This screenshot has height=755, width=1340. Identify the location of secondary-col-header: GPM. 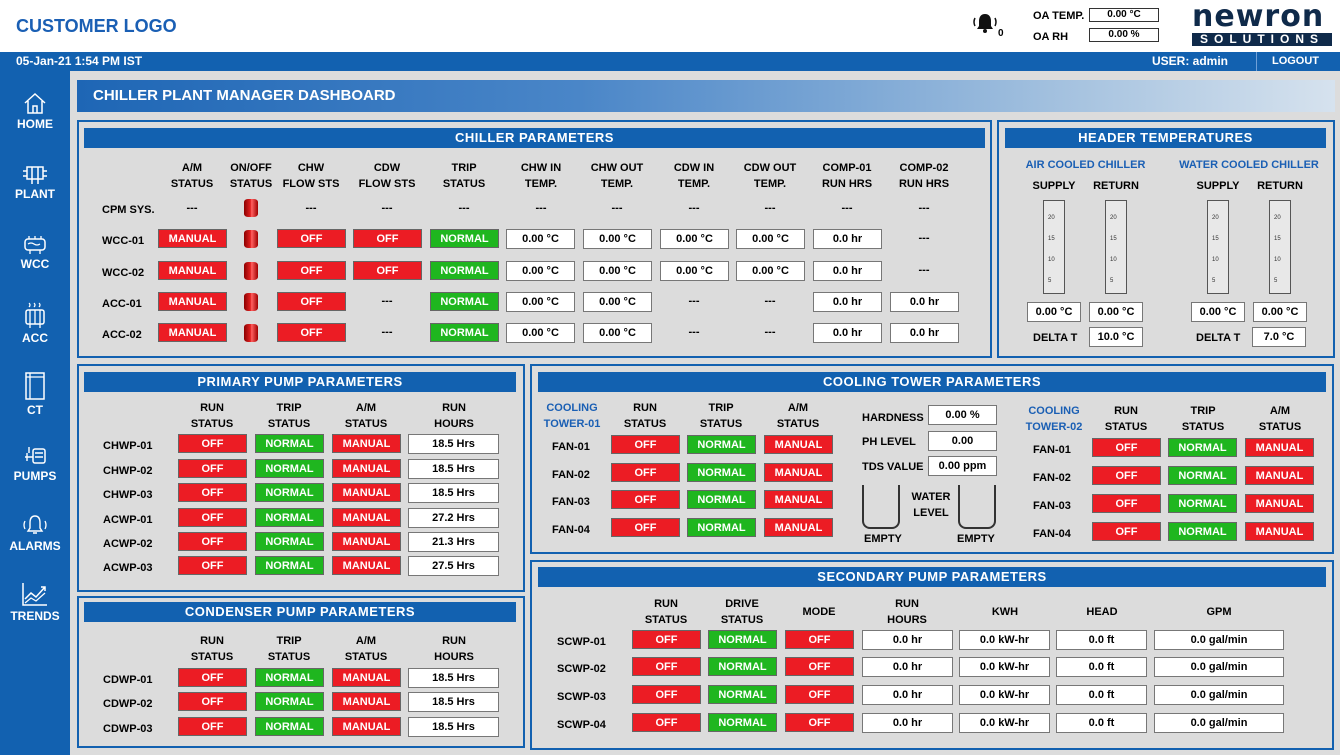
(1219, 612).